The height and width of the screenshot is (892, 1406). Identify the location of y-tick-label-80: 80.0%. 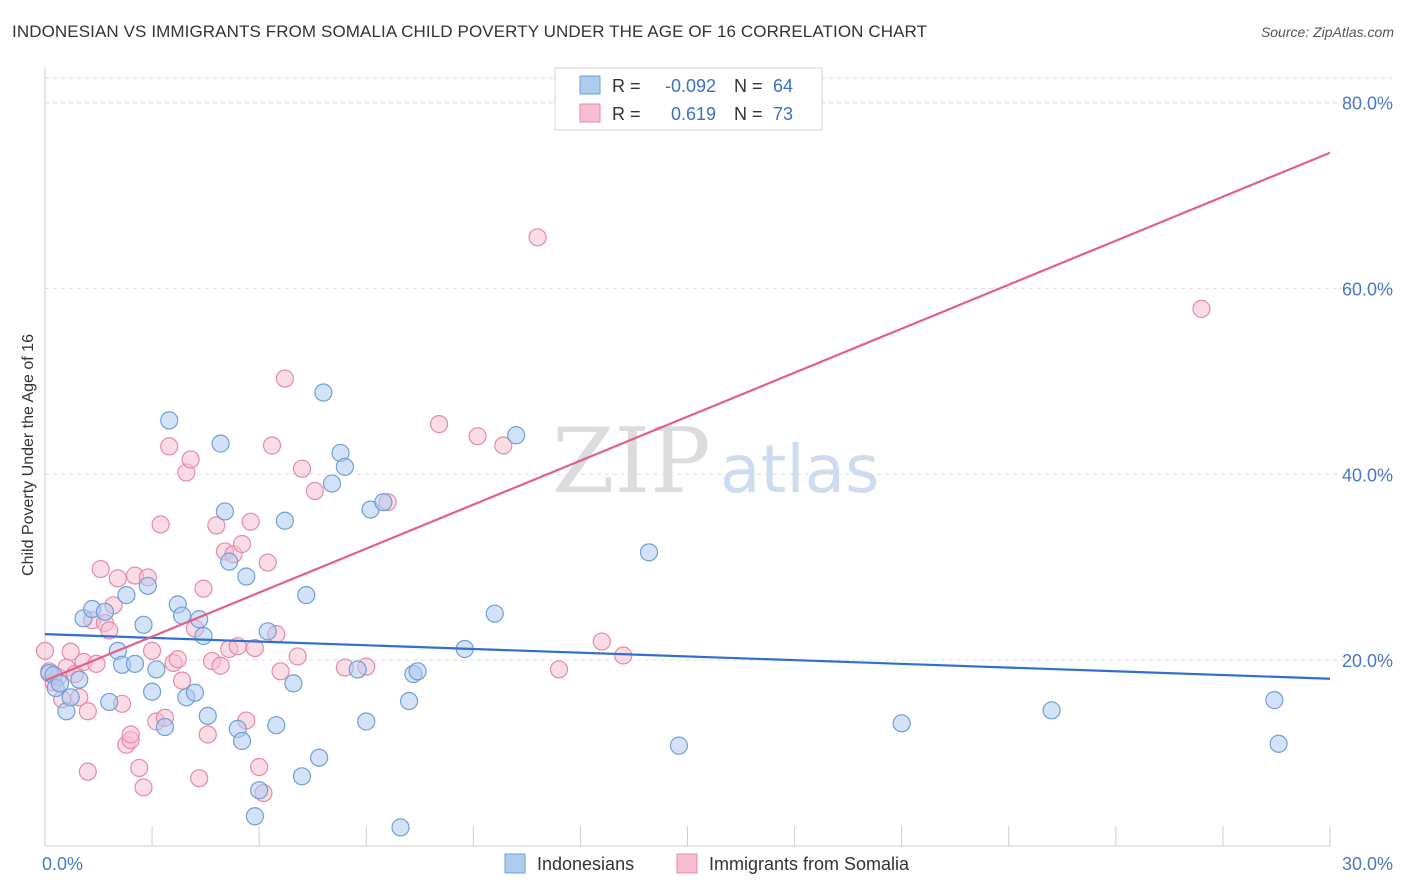
(1367, 104).